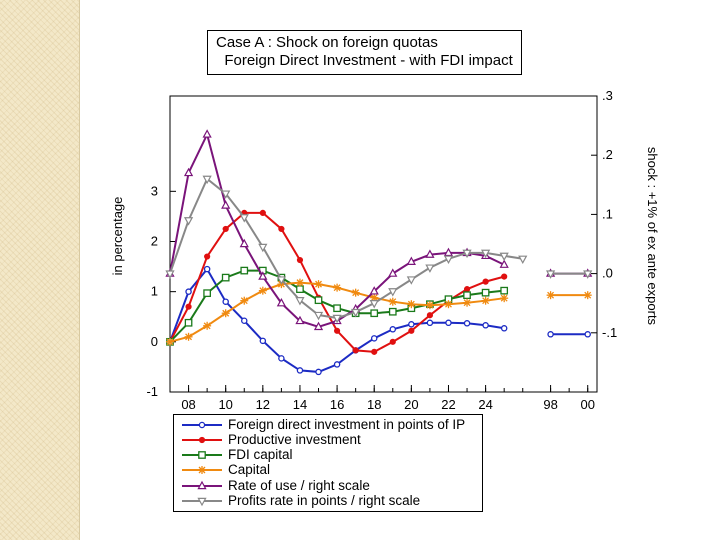 This screenshot has height=540, width=720. What do you see at coordinates (263, 404) in the screenshot?
I see `x-tick-label: 12` at bounding box center [263, 404].